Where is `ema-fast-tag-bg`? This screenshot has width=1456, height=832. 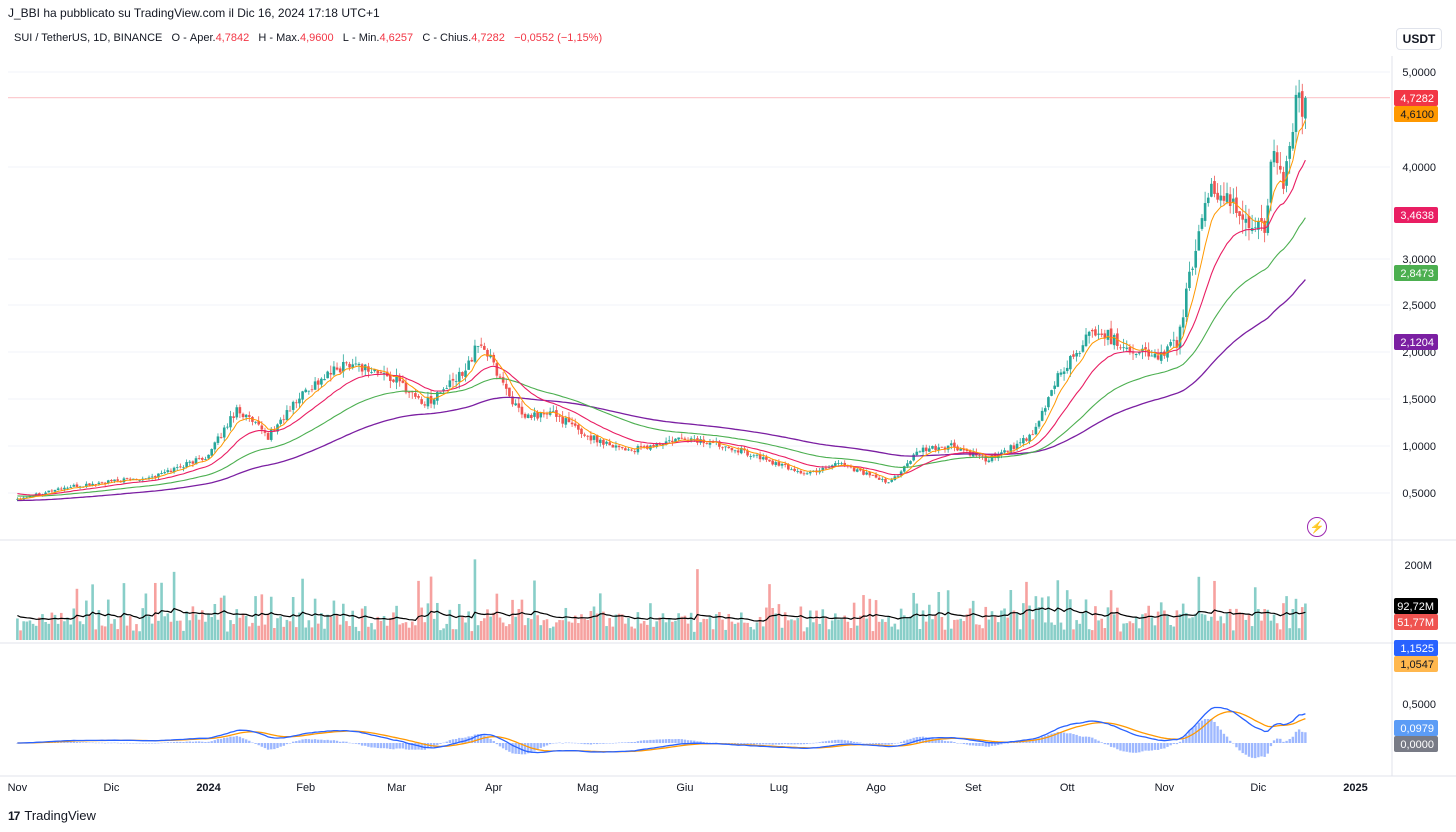 ema-fast-tag-bg is located at coordinates (1416, 114).